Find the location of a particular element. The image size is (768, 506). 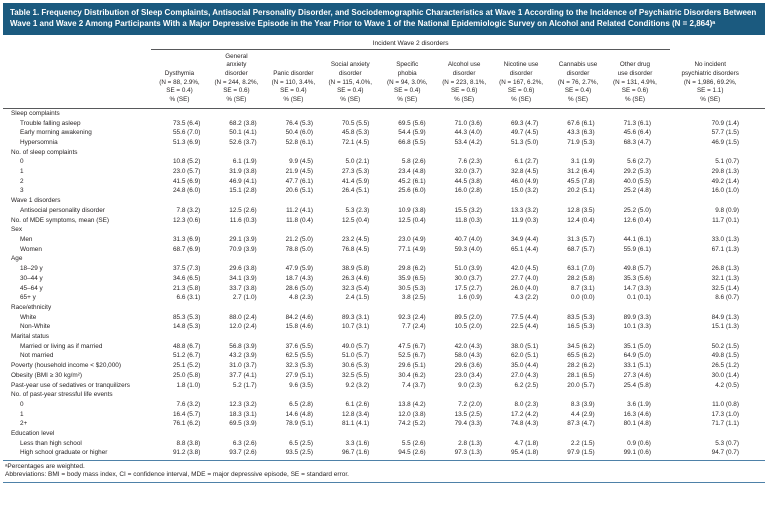

value-cell: 11.7 (0.1) is located at coordinates (725, 220).